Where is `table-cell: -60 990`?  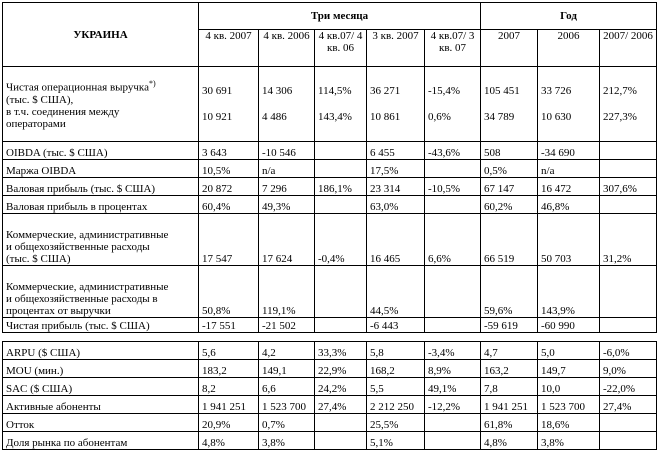
table-cell: -60 990 is located at coordinates (569, 325).